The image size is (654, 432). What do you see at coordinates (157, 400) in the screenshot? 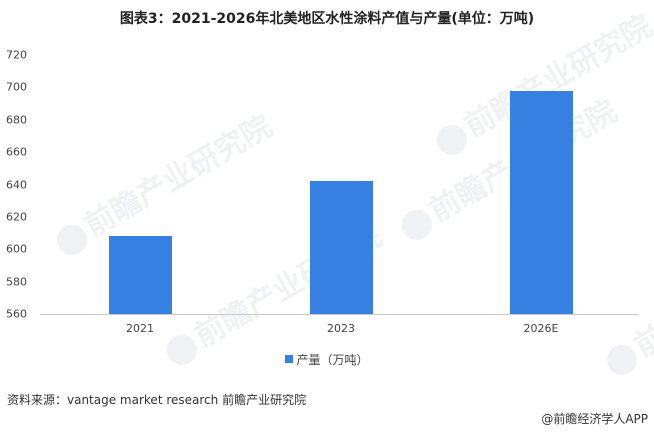
I see `source-note: 资料来源：vantage market research 前瞻产业研究院` at bounding box center [157, 400].